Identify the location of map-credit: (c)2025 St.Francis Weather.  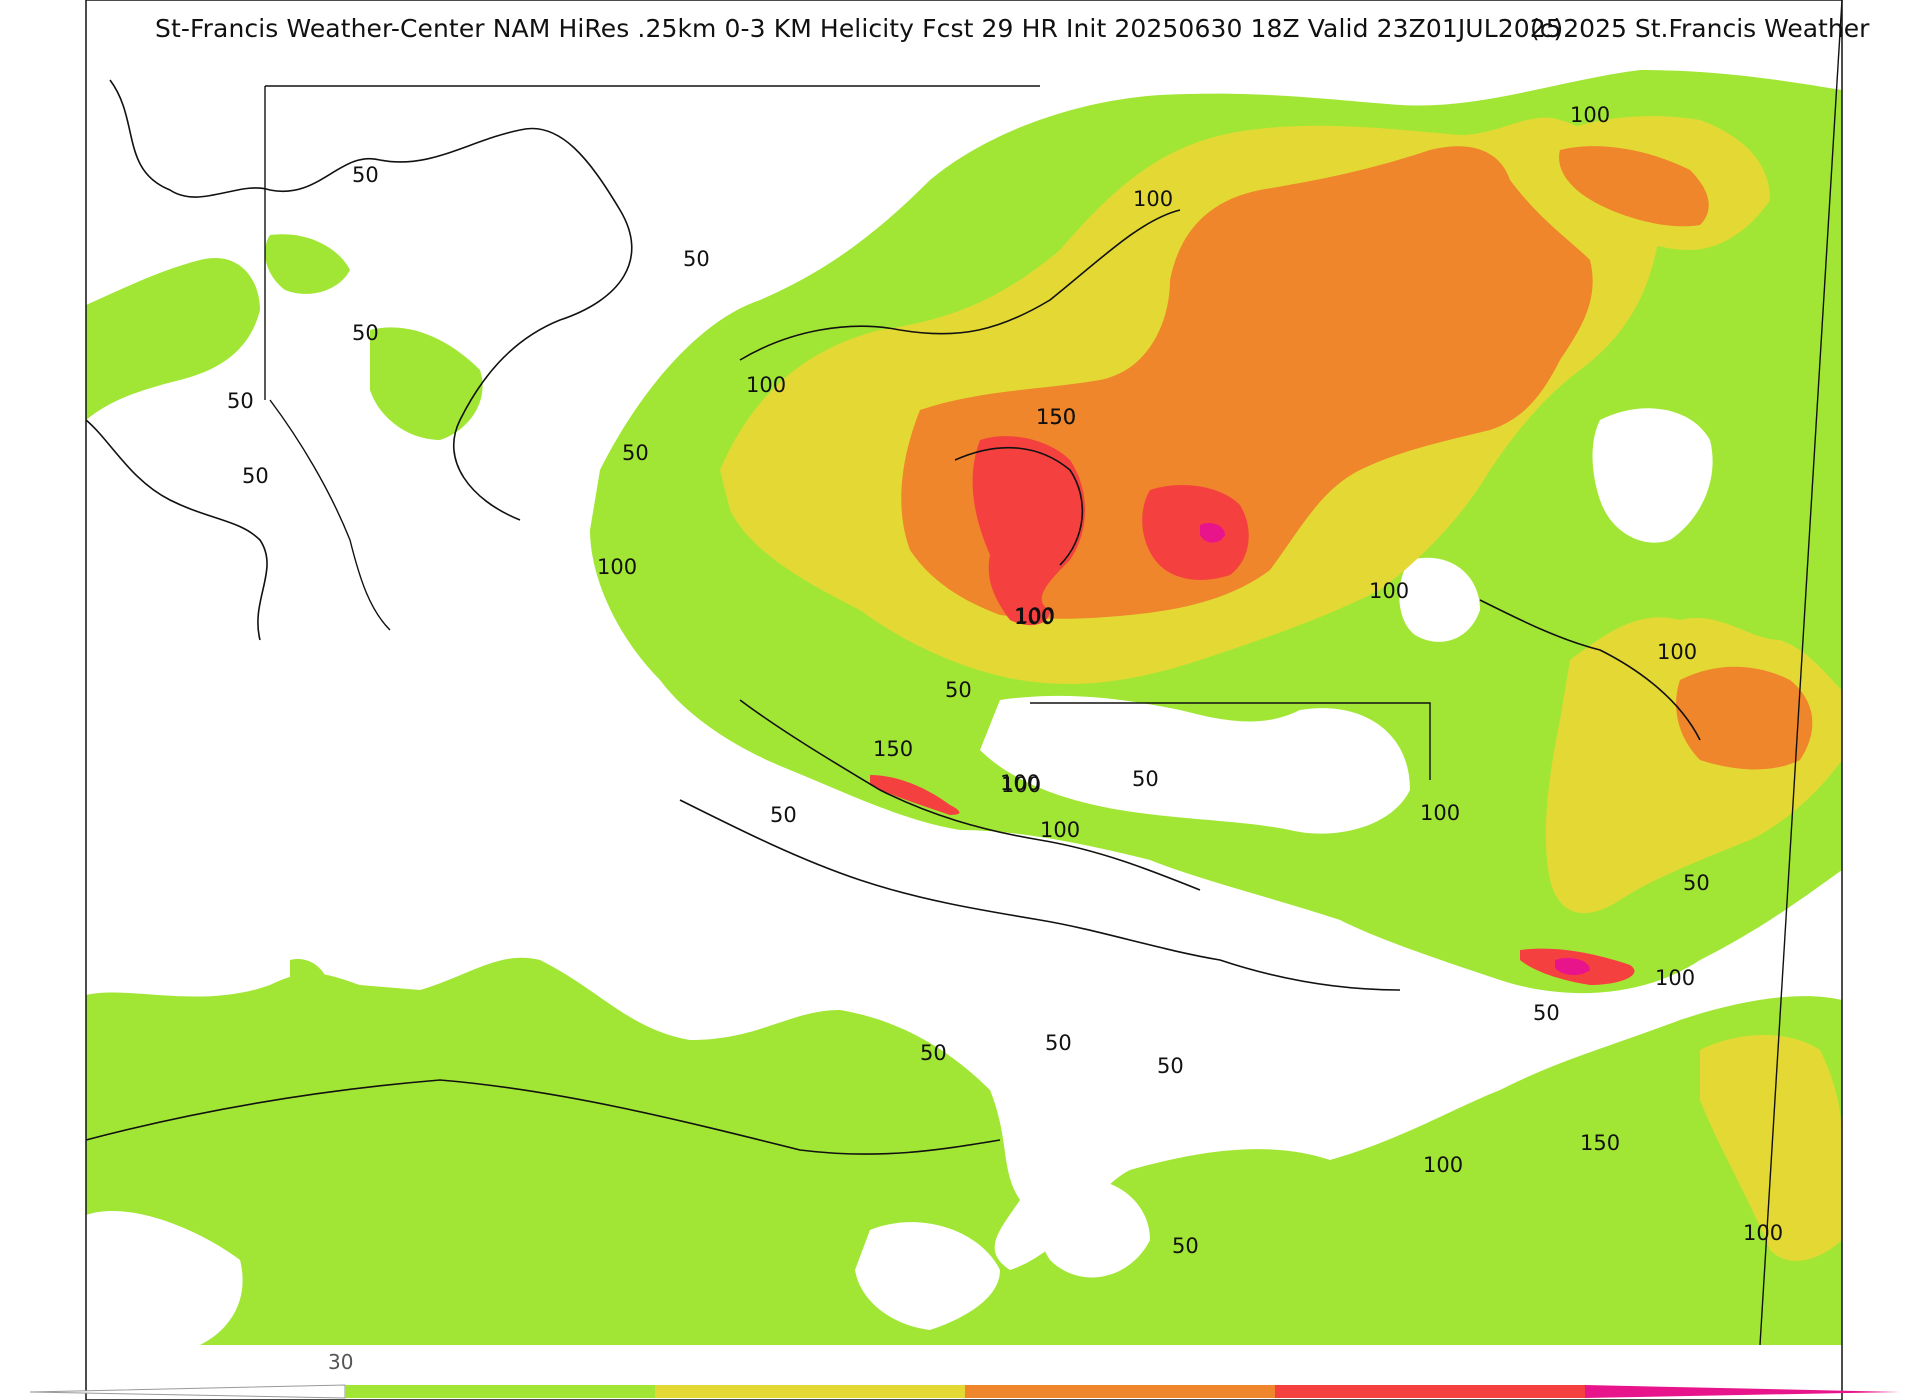
(1700, 28).